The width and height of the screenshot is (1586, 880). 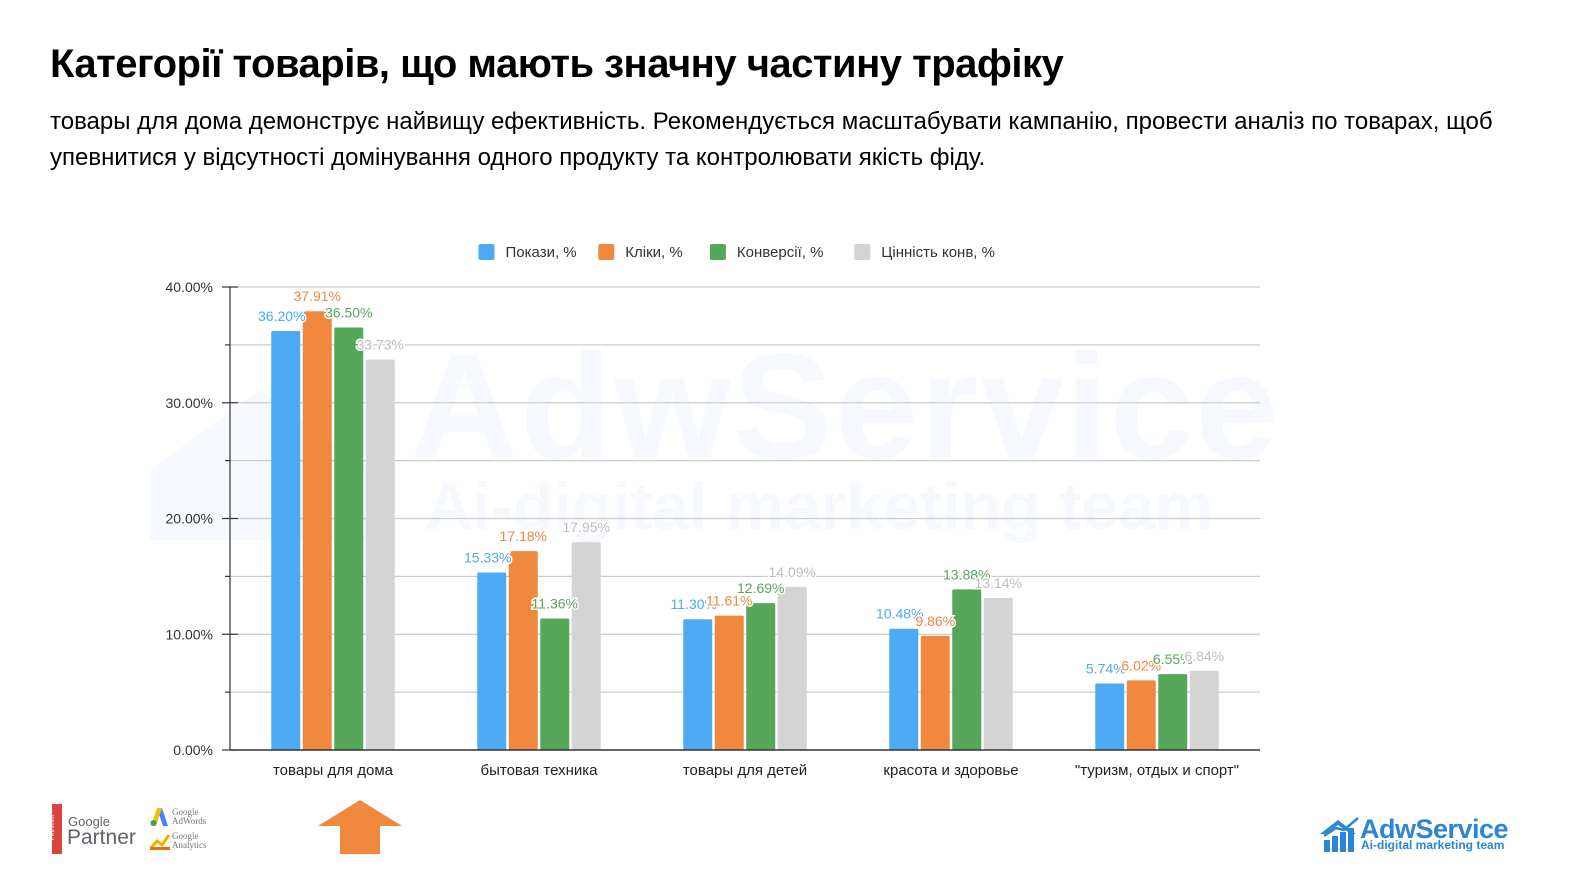 I want to click on x-tick-label: бытовая техника, so click(x=540, y=770).